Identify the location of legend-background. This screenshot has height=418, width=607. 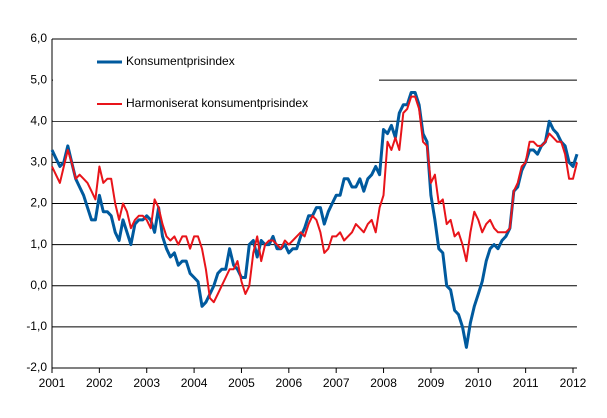
(216, 83).